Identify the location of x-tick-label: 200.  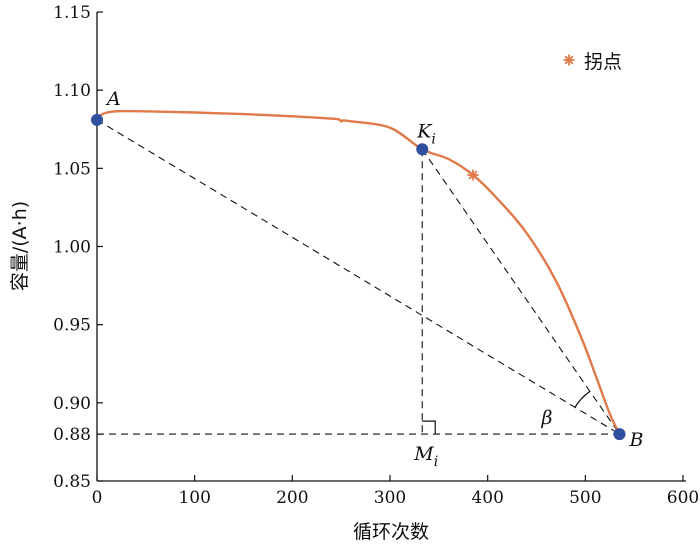
(292, 498).